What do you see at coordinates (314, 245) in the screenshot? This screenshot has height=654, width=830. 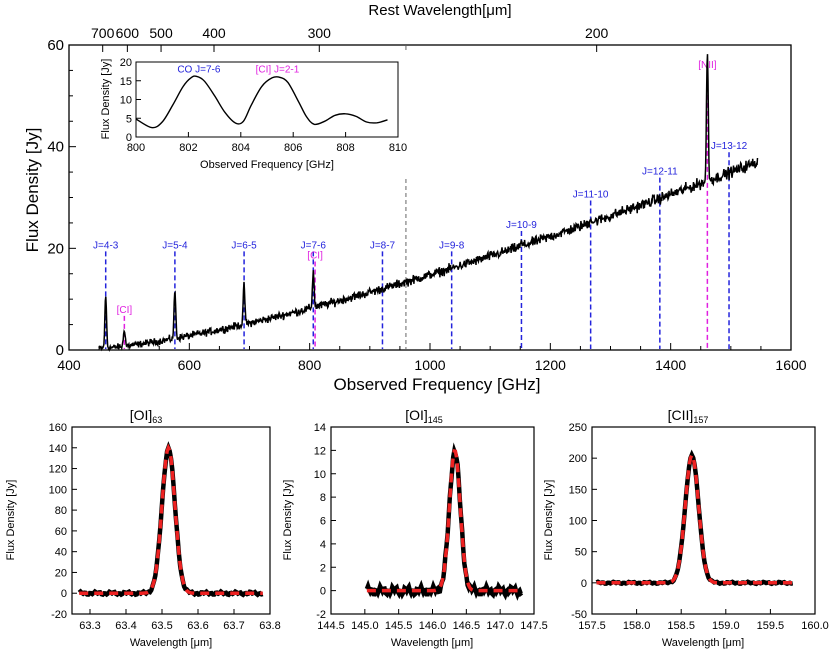 I see `line-marker-label: J=7-6` at bounding box center [314, 245].